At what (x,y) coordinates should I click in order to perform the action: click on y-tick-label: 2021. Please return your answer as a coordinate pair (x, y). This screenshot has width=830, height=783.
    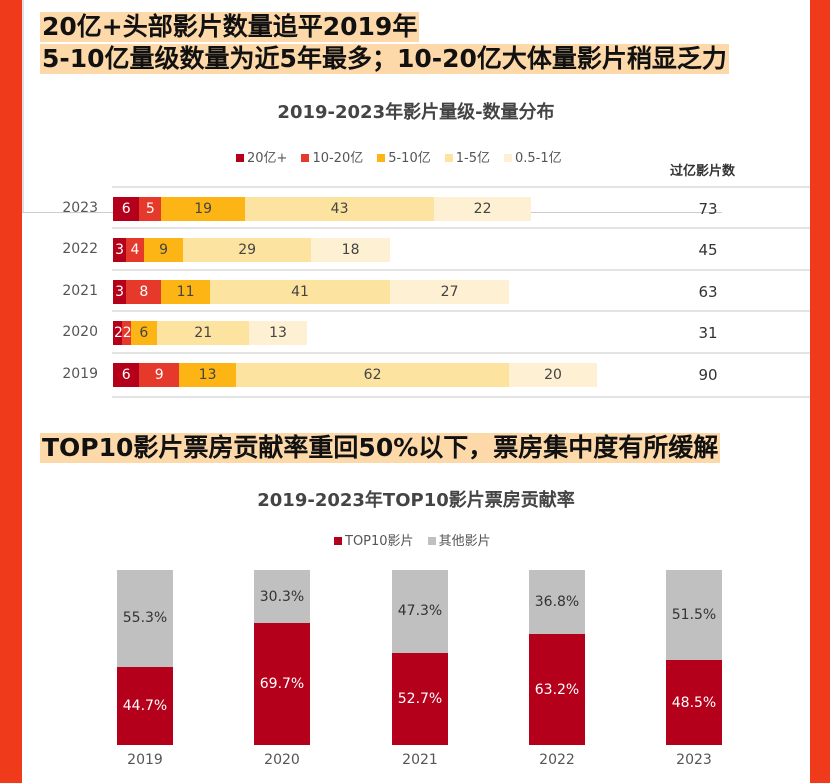
    Looking at the image, I should click on (80, 291).